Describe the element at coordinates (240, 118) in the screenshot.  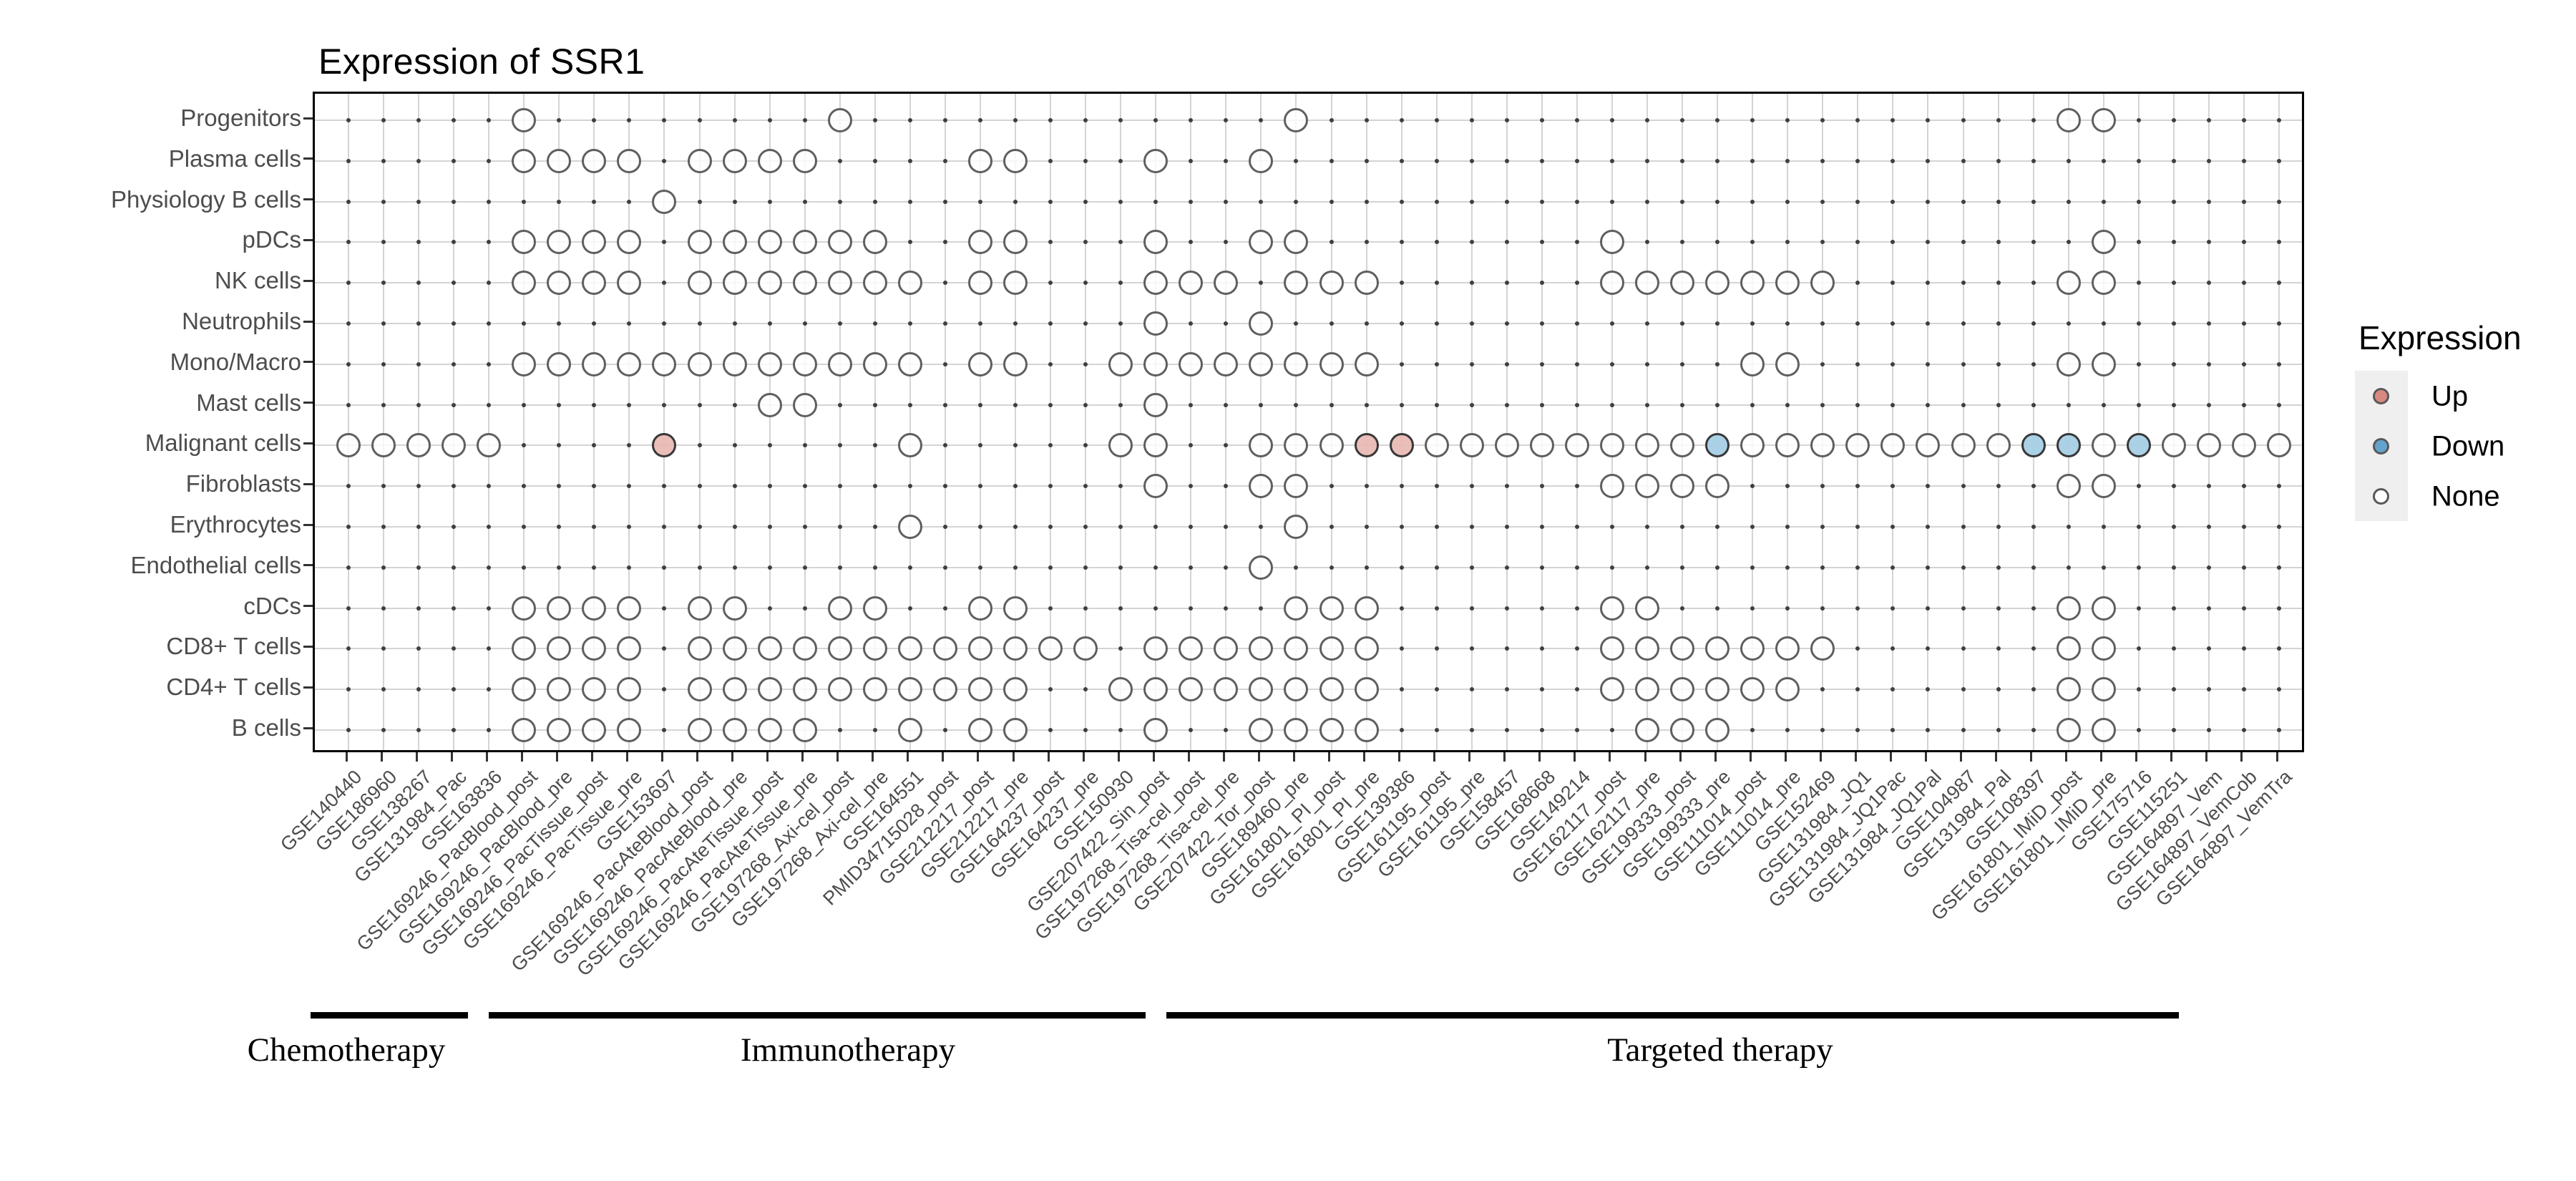
I see `row-label: Progenitors` at that location.